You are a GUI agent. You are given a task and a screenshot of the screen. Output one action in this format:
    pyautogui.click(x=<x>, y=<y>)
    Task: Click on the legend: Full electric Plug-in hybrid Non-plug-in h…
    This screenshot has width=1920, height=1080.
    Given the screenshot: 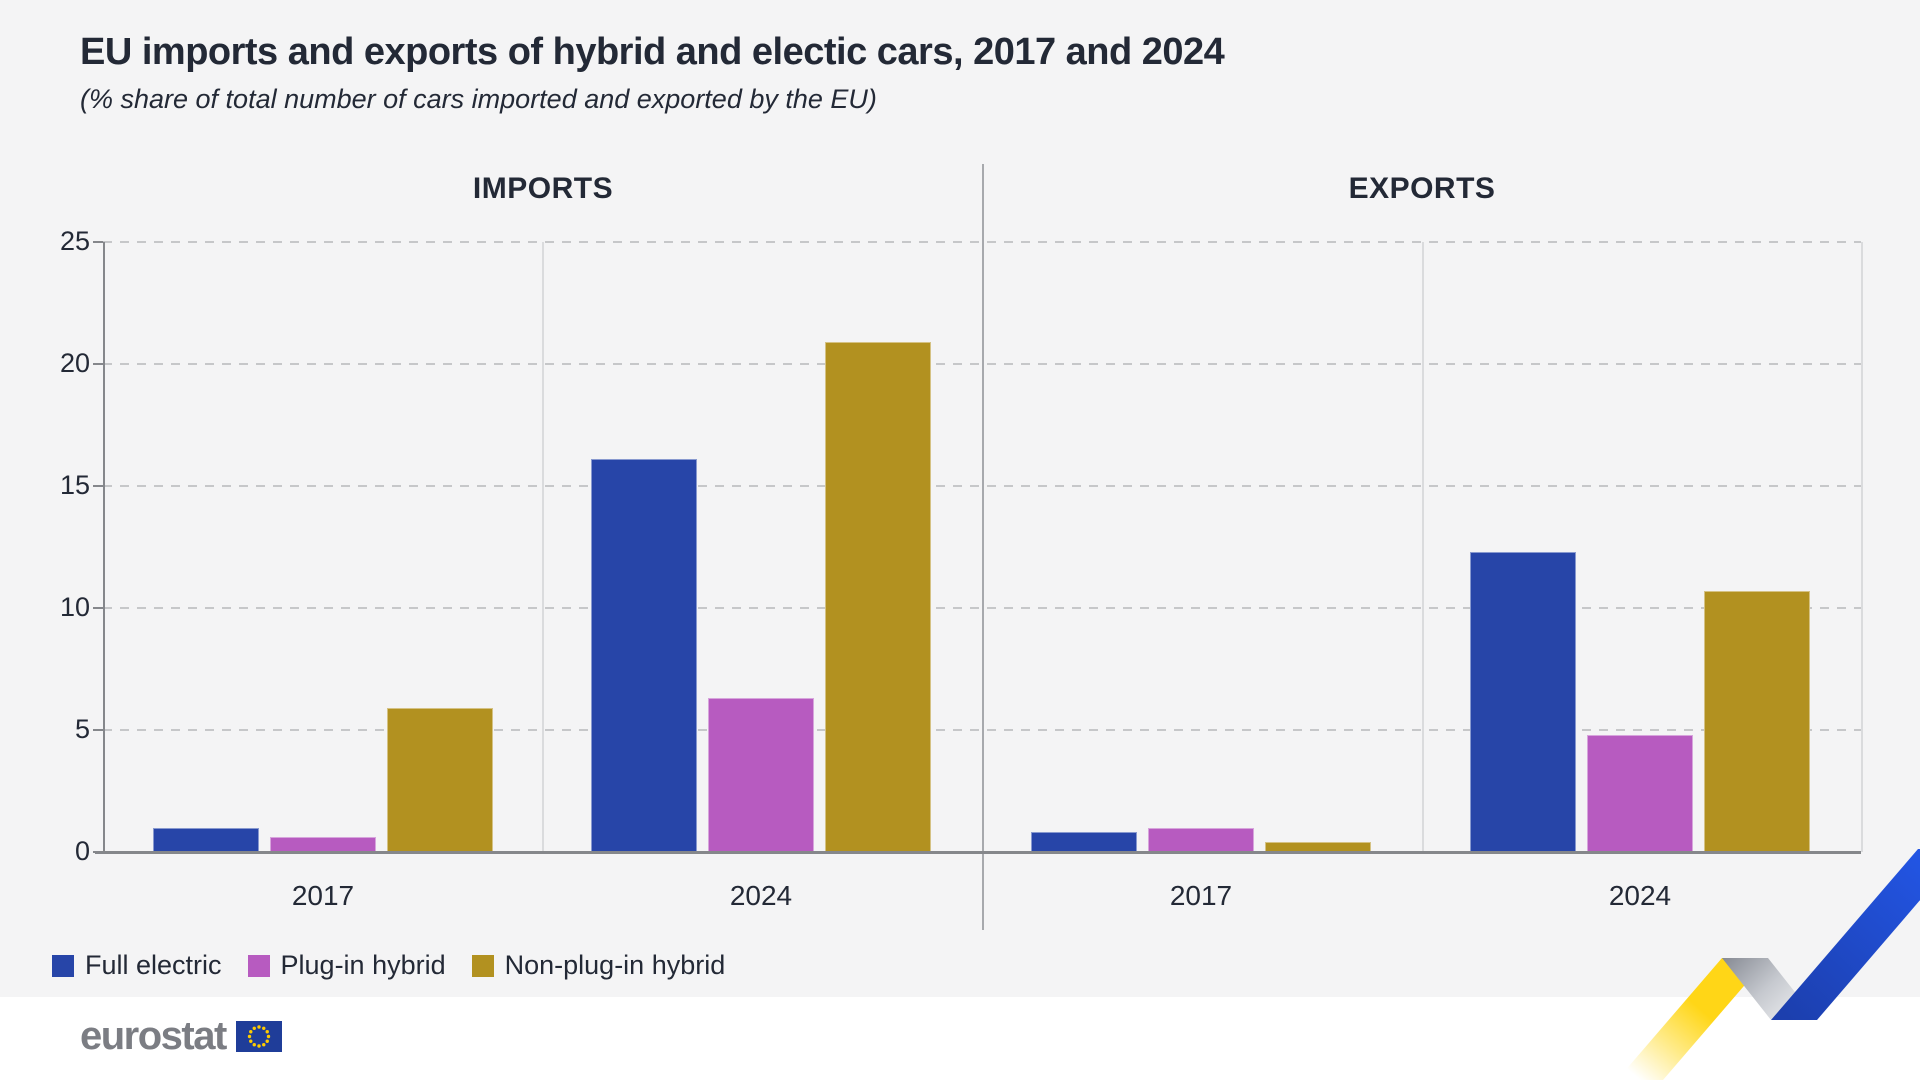 What is the action you would take?
    pyautogui.click(x=388, y=965)
    